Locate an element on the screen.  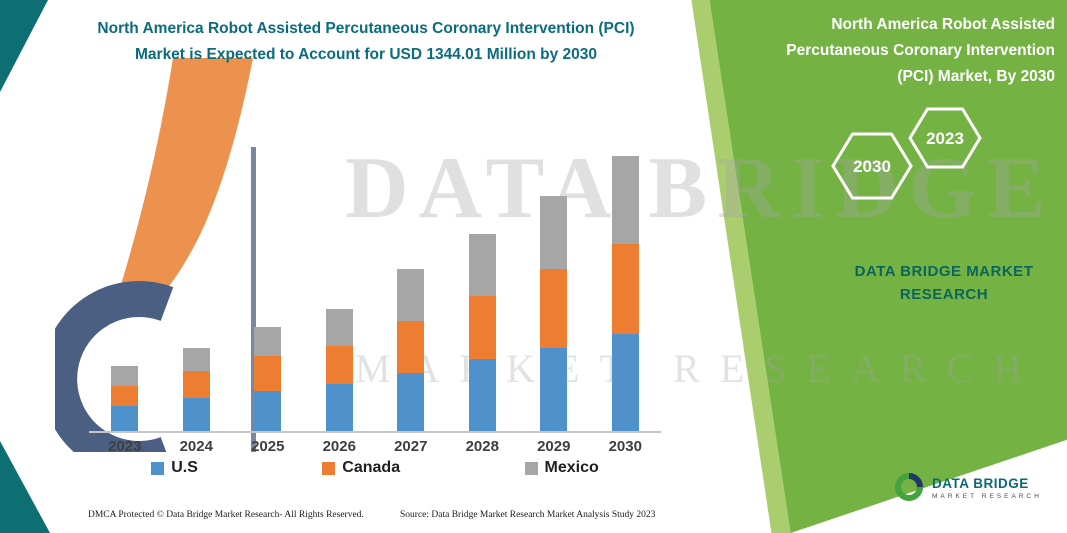
bar-2023 is located at coordinates (125, 290).